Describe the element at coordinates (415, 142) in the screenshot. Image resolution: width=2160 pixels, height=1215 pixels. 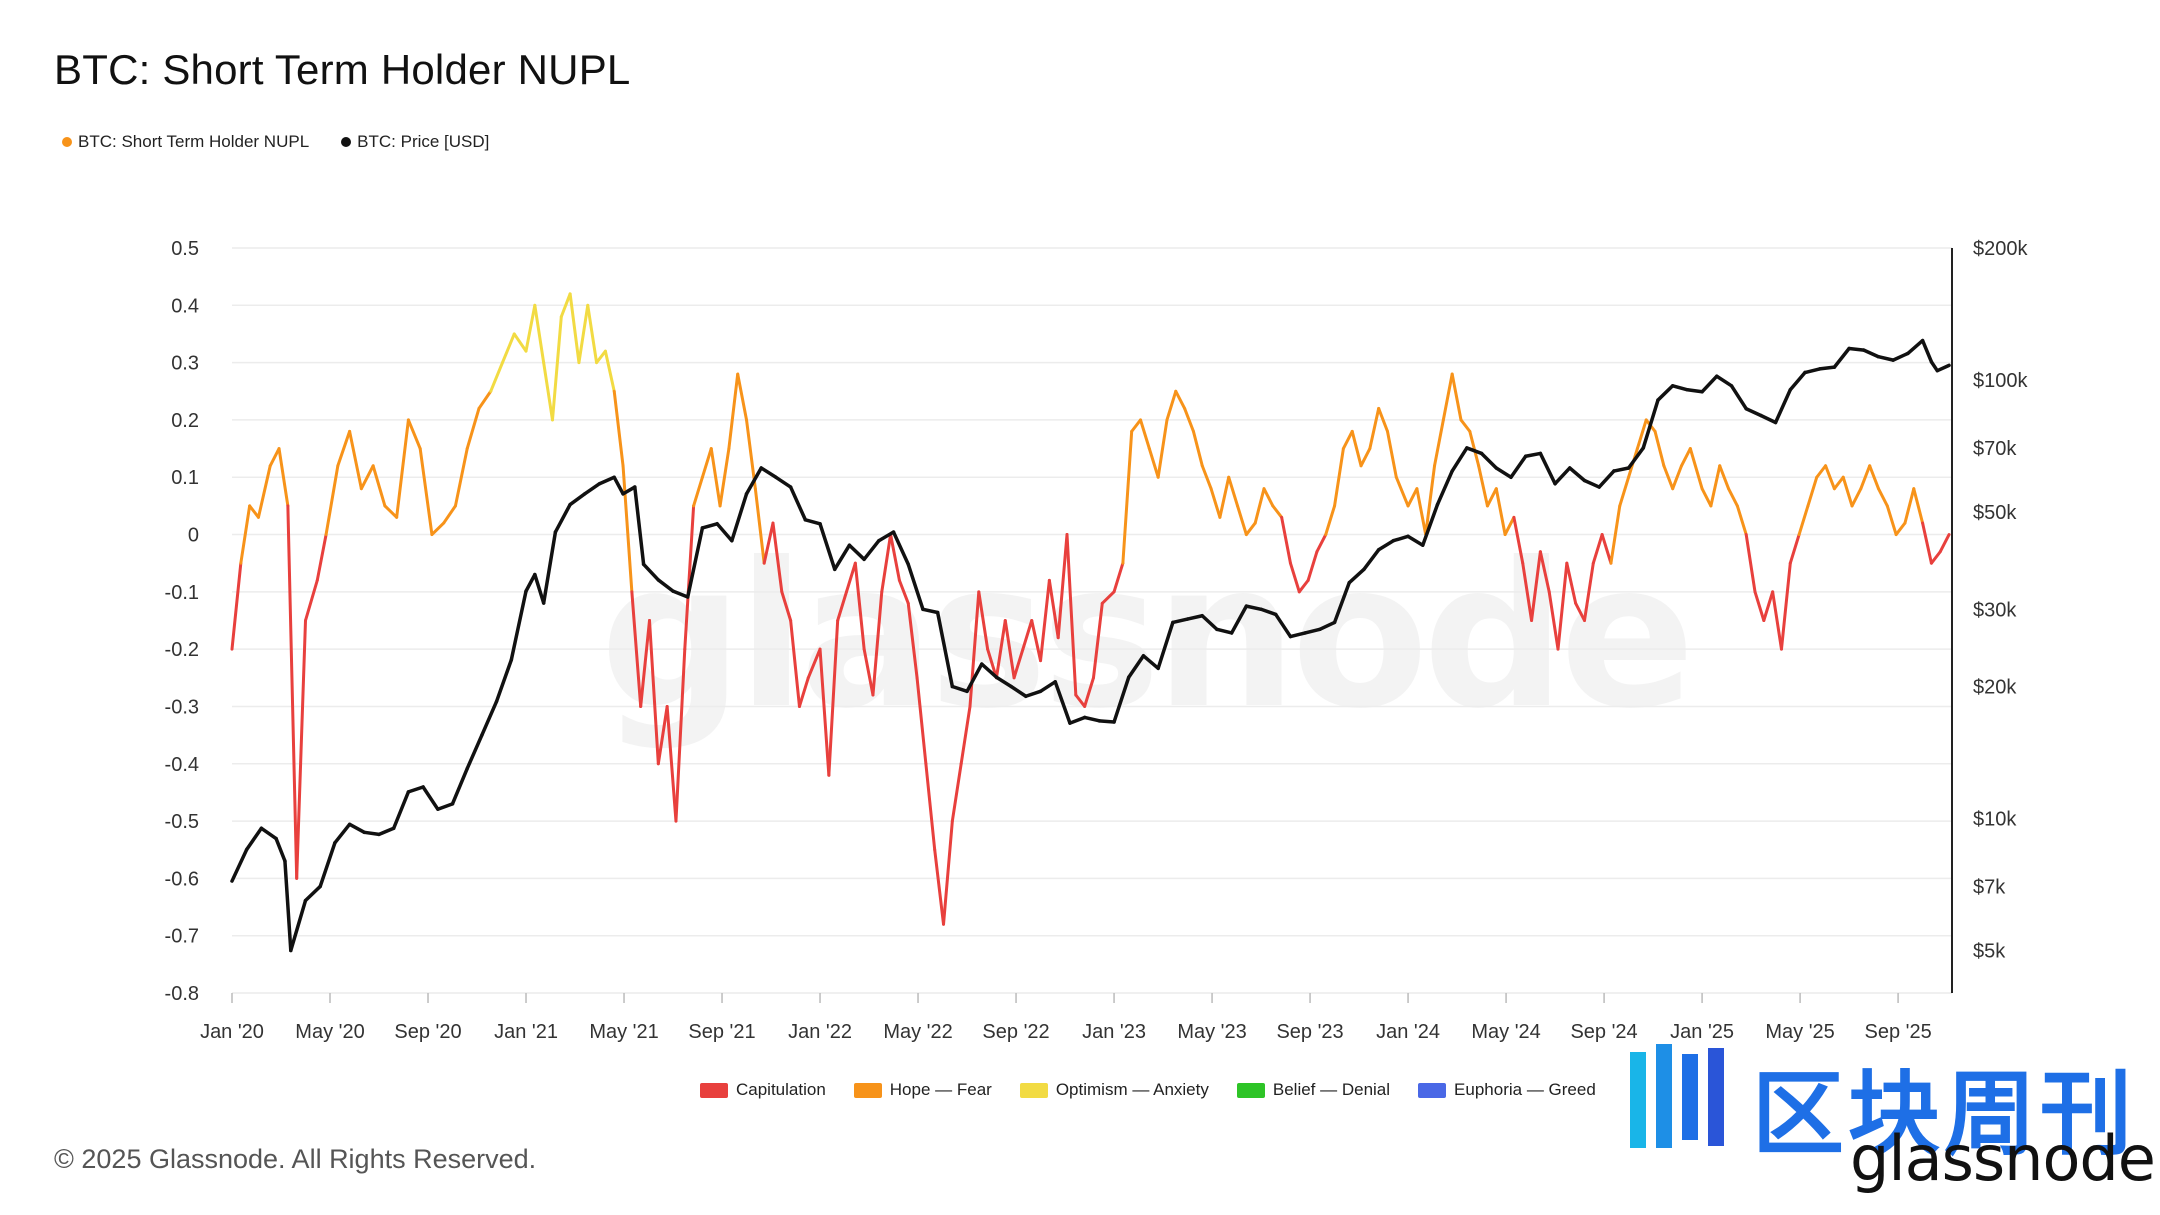
I see `legend-item-price: BTC: Price [USD]` at that location.